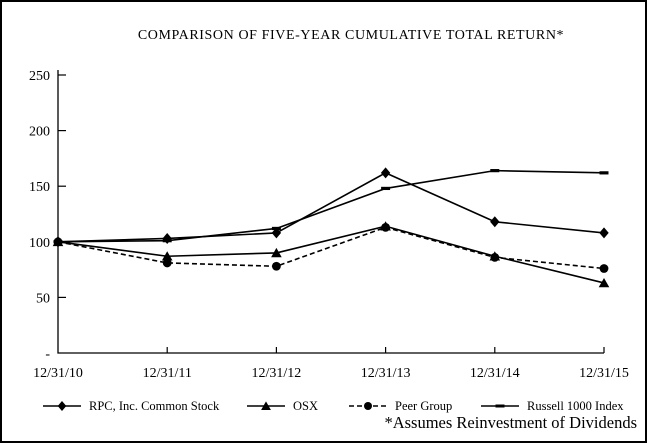 This screenshot has width=647, height=443. I want to click on x-axis-label: 12/31/15, so click(604, 373).